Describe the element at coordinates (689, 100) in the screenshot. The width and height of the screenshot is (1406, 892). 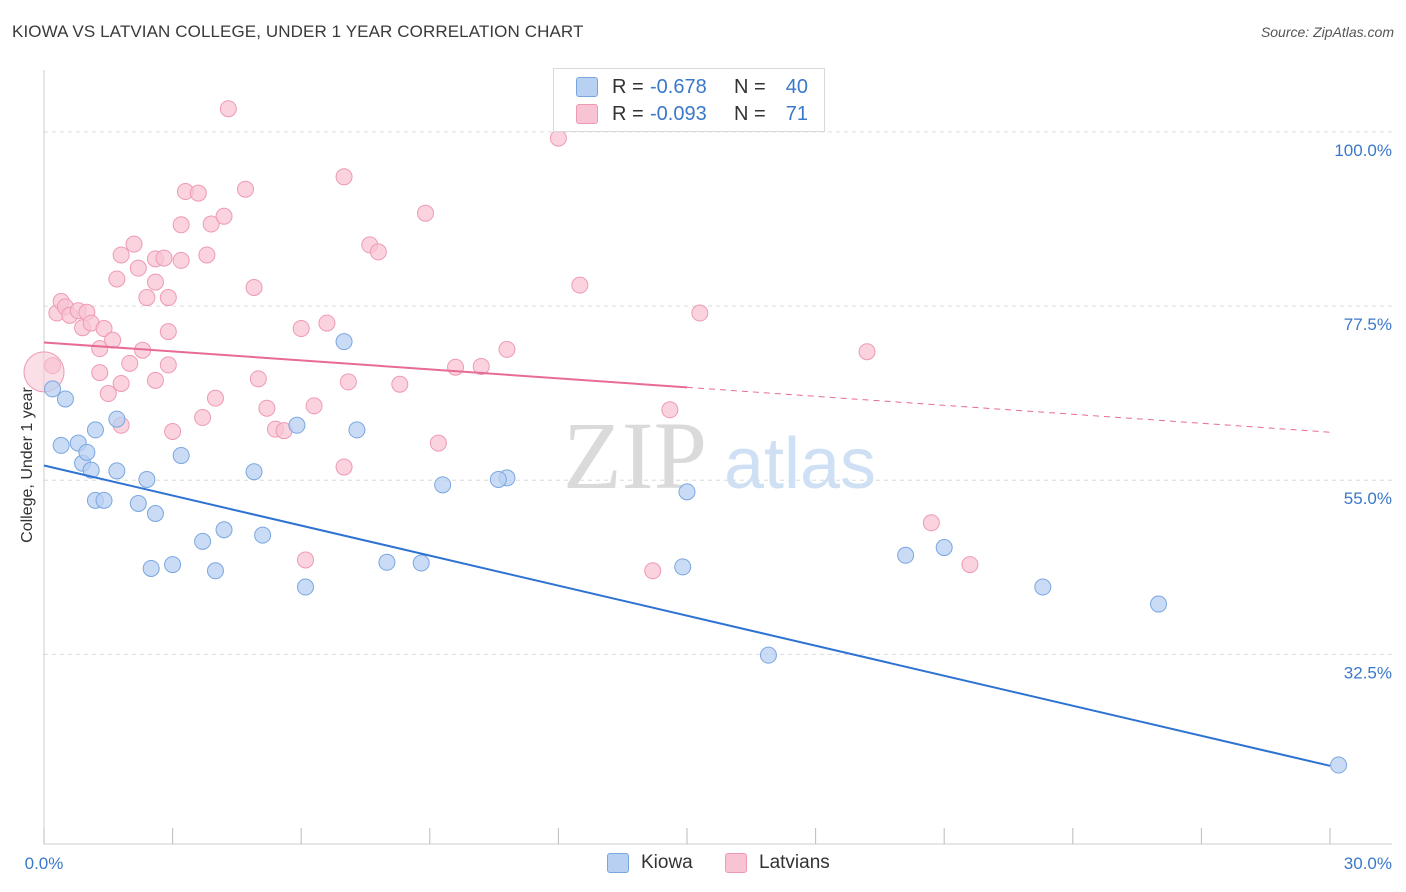
I see `stats-legend: R = -0.678 N = 40 R = -0.093 N = 71` at that location.